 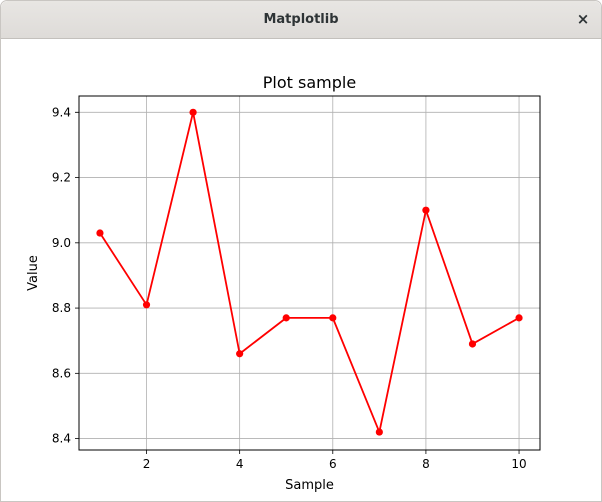 What do you see at coordinates (61, 308) in the screenshot?
I see `y-tick-label: 8.8` at bounding box center [61, 308].